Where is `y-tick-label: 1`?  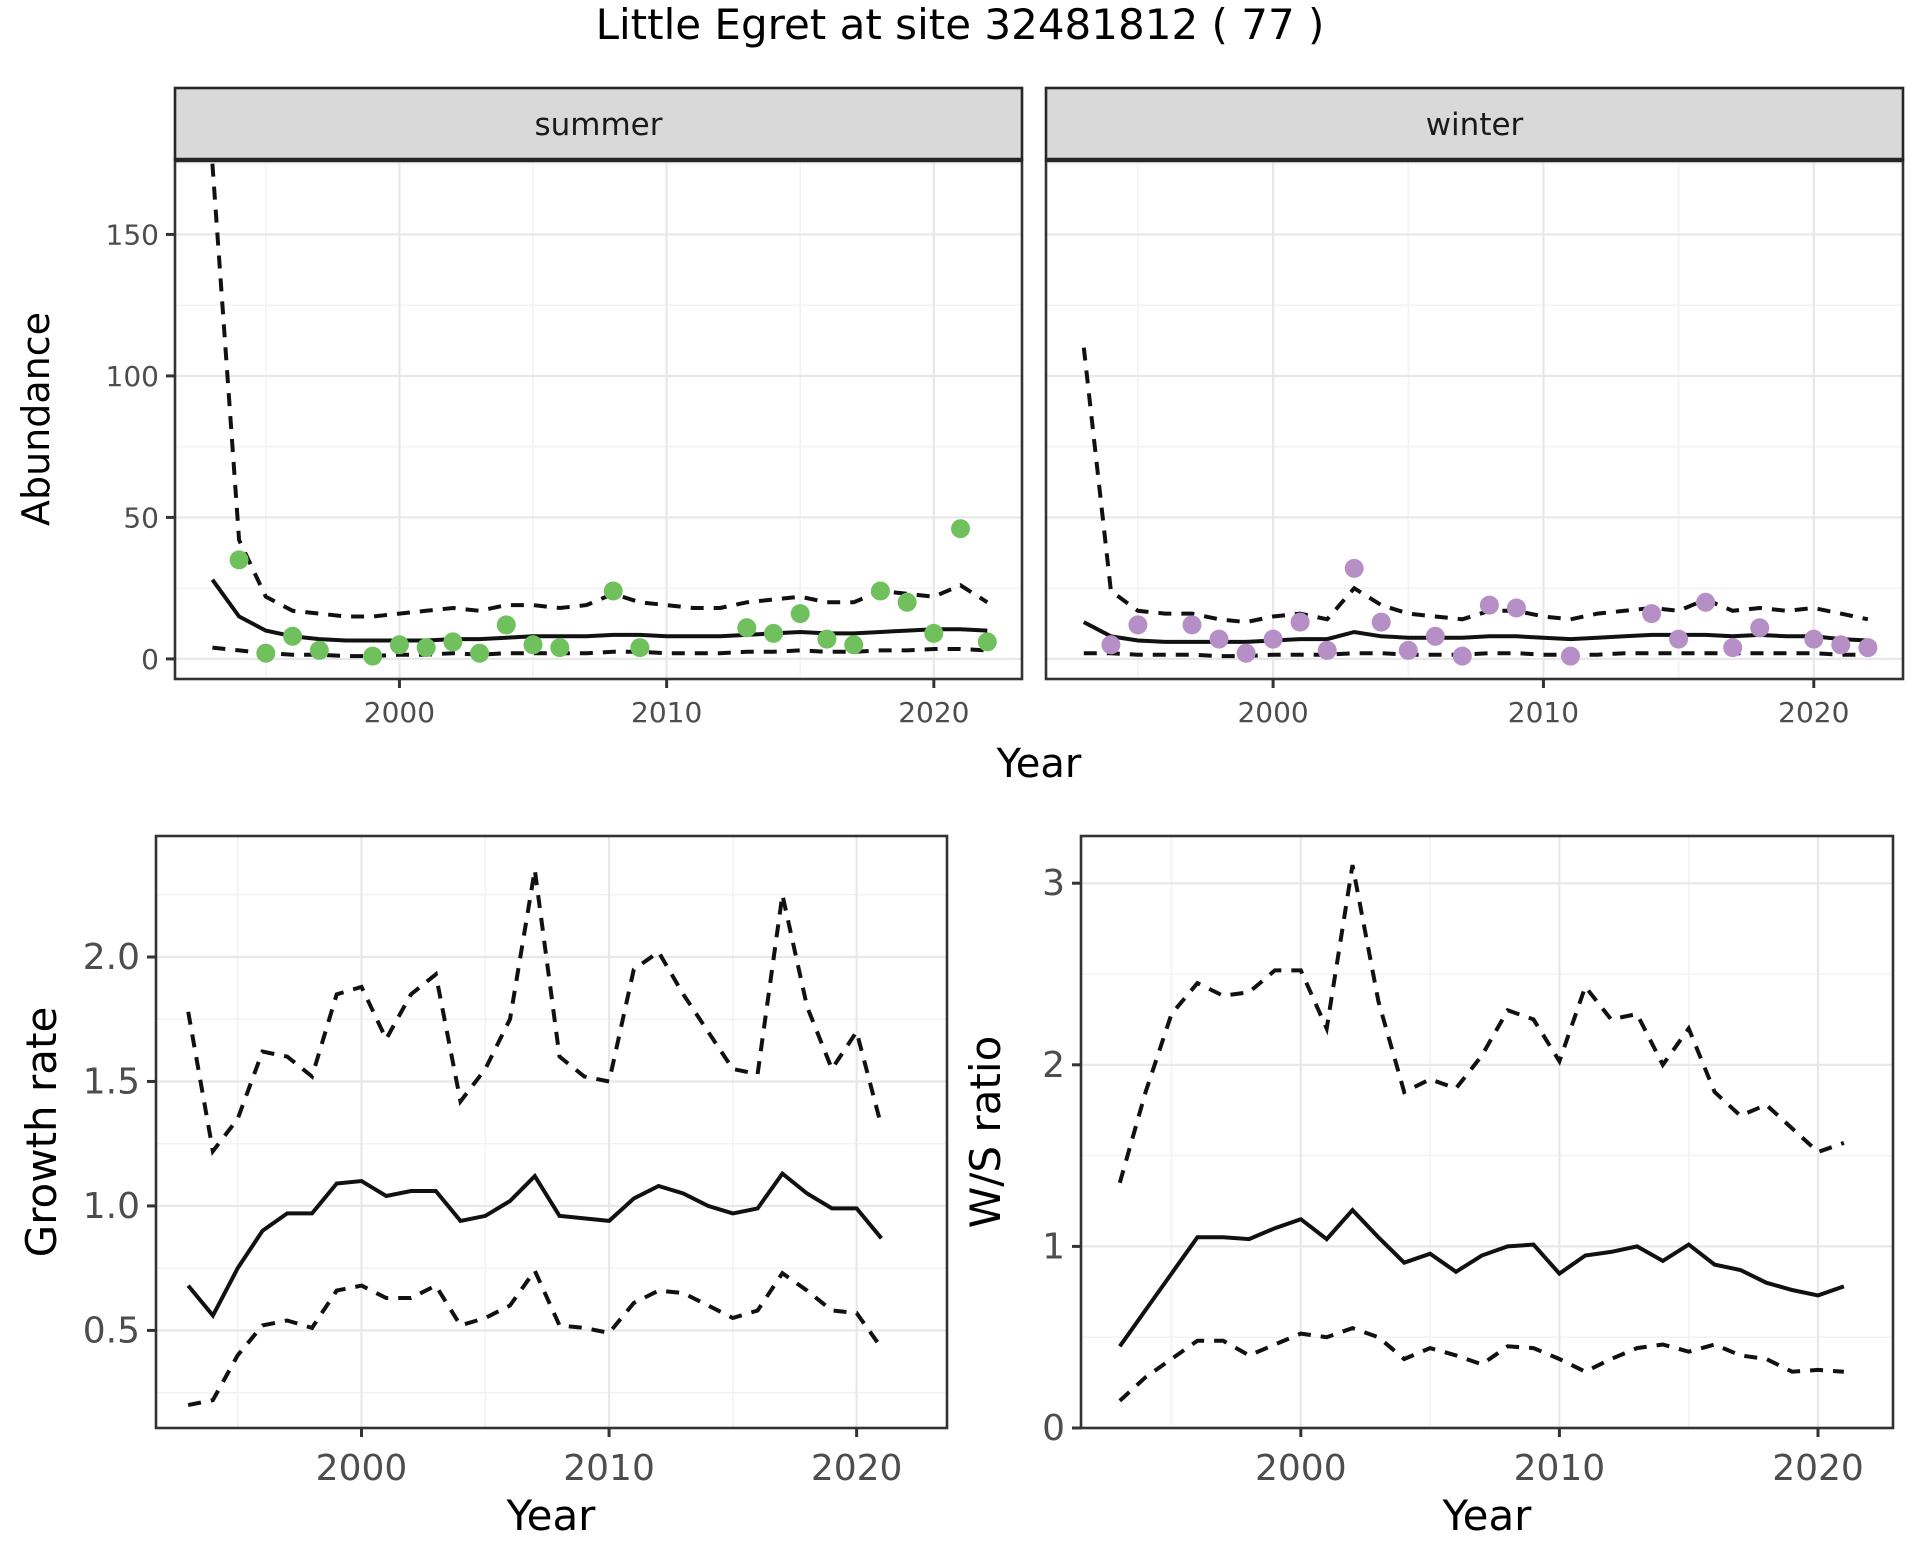
y-tick-label: 1 is located at coordinates (1053, 1246).